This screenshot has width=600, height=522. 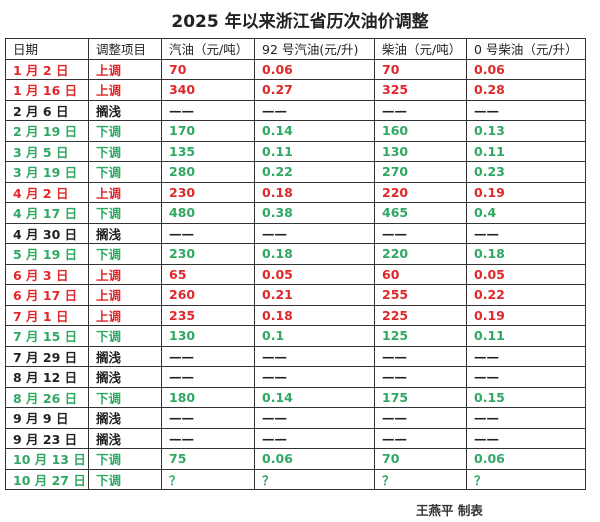 I want to click on cell-diesel-ton: 255, so click(x=420, y=295).